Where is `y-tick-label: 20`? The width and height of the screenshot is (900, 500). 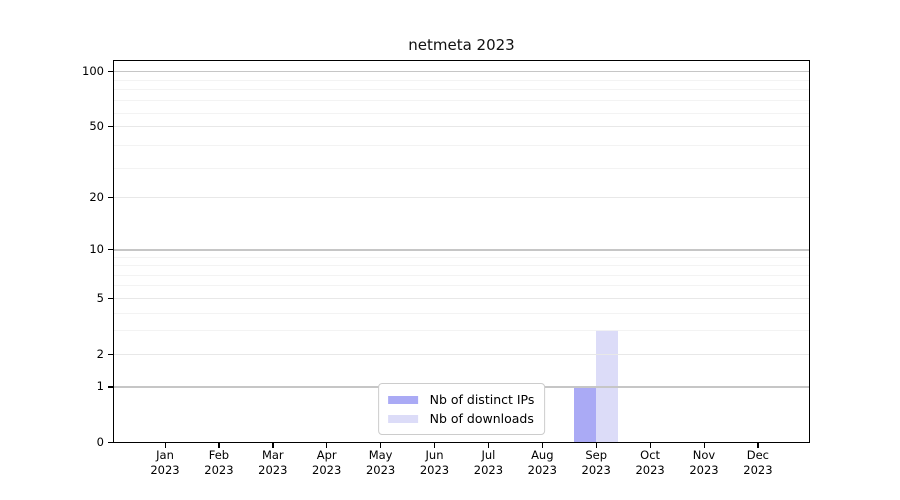 y-tick-label: 20 is located at coordinates (96, 197).